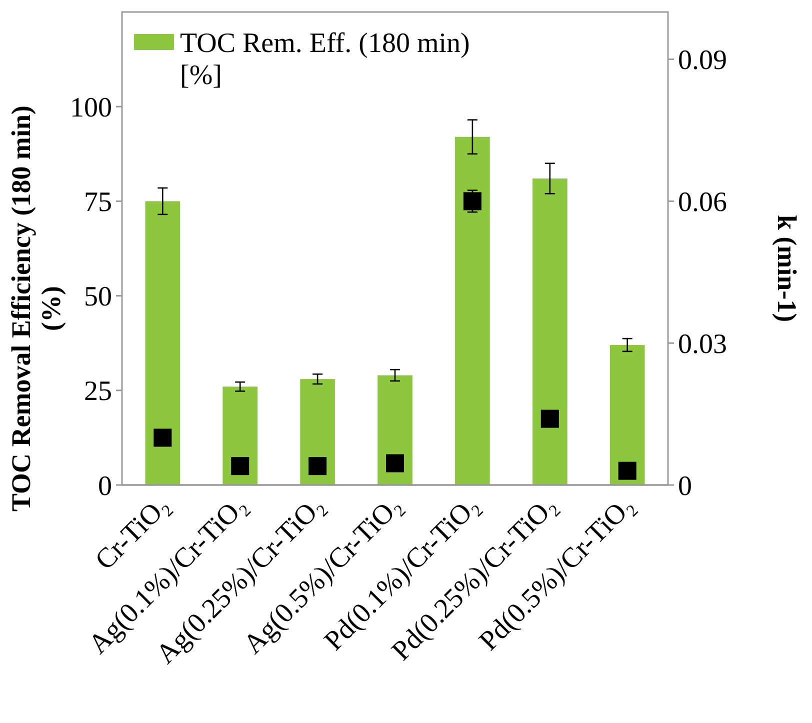 The image size is (812, 723). I want to click on y2-tick-label: 0.06, so click(702, 202).